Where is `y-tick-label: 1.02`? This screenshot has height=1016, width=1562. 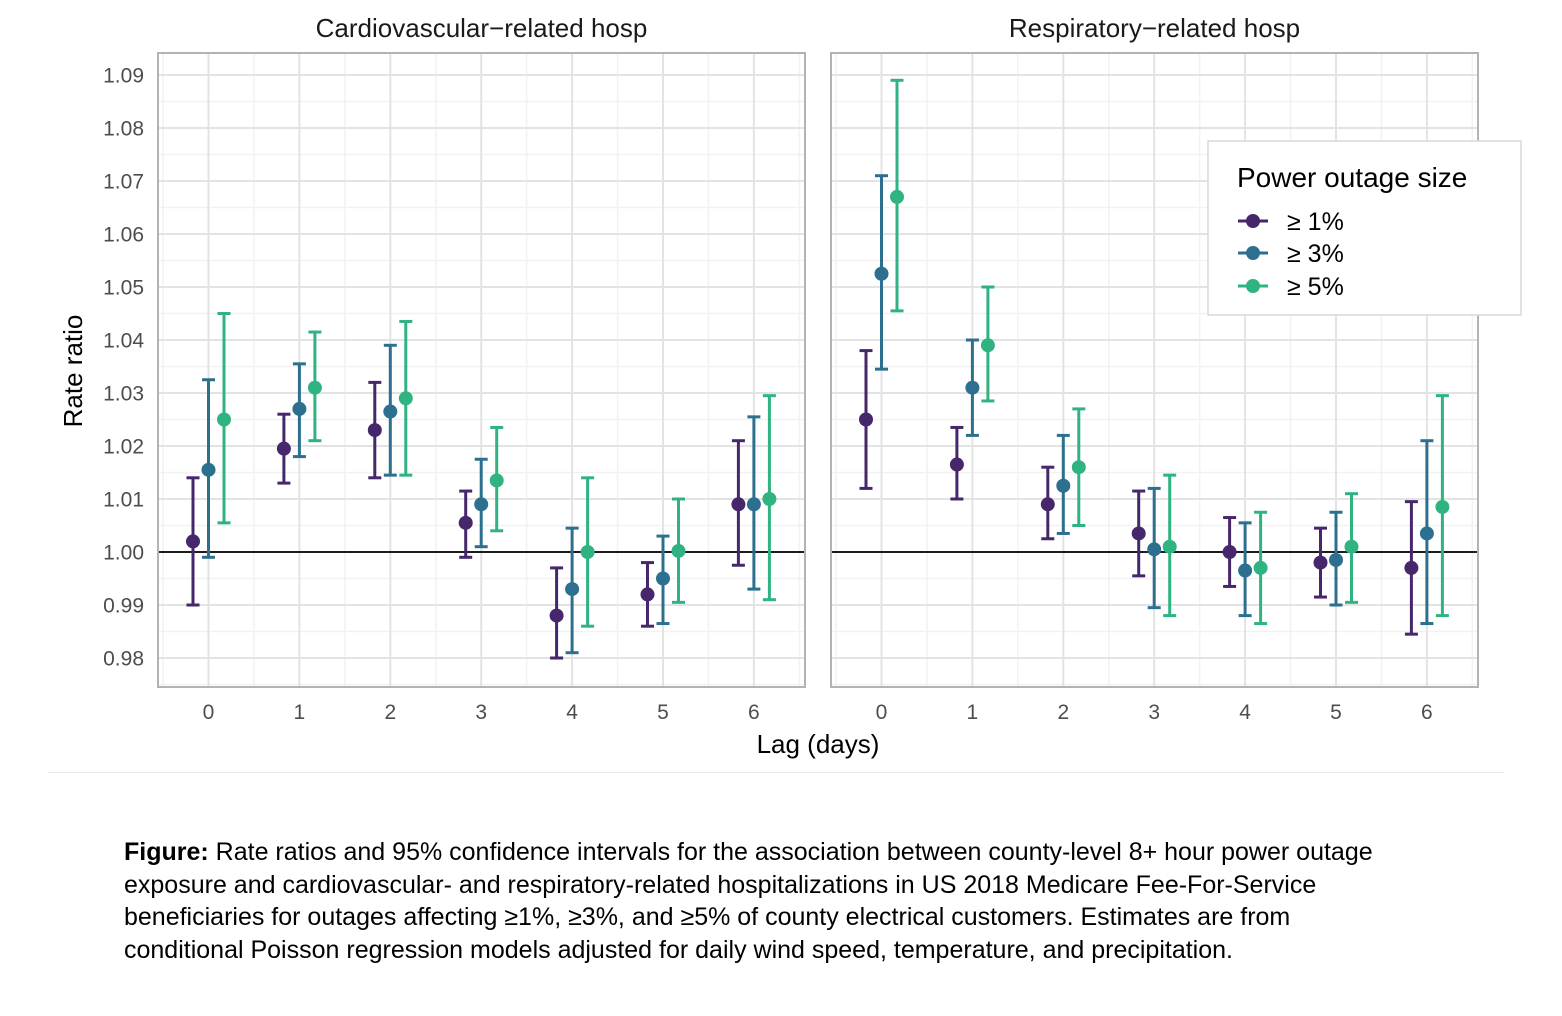
y-tick-label: 1.02 is located at coordinates (123, 447).